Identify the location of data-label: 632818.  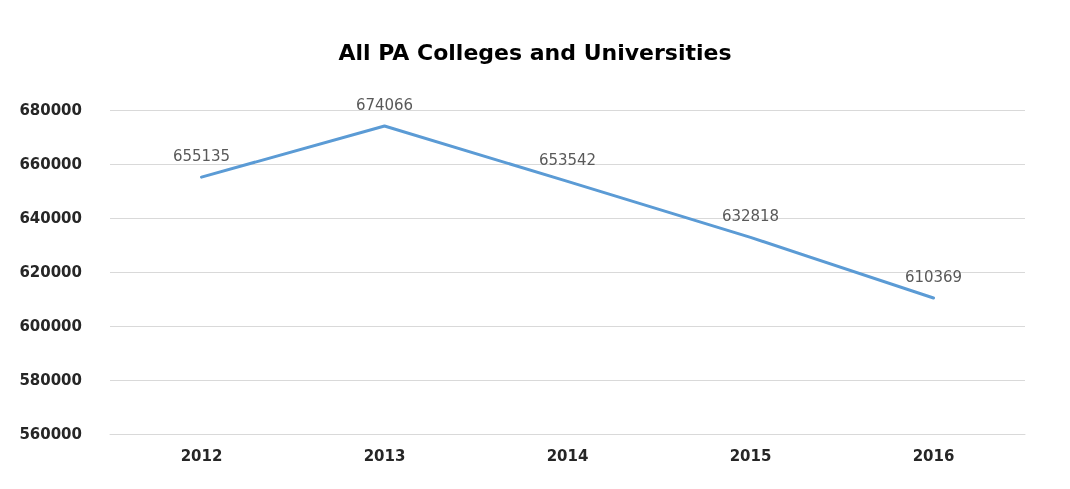
(750, 215).